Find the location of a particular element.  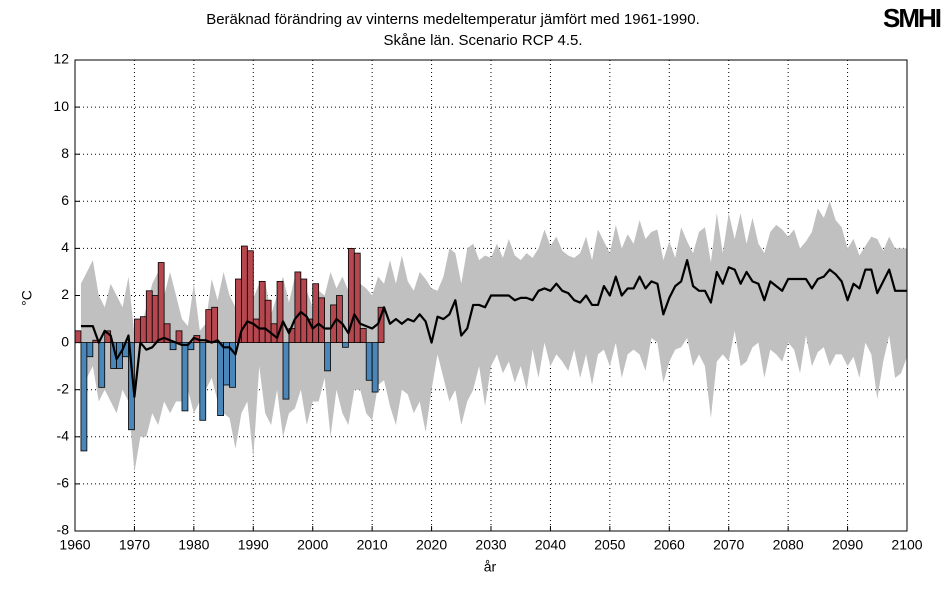

x-tick-label: 1980 is located at coordinates (193, 545).